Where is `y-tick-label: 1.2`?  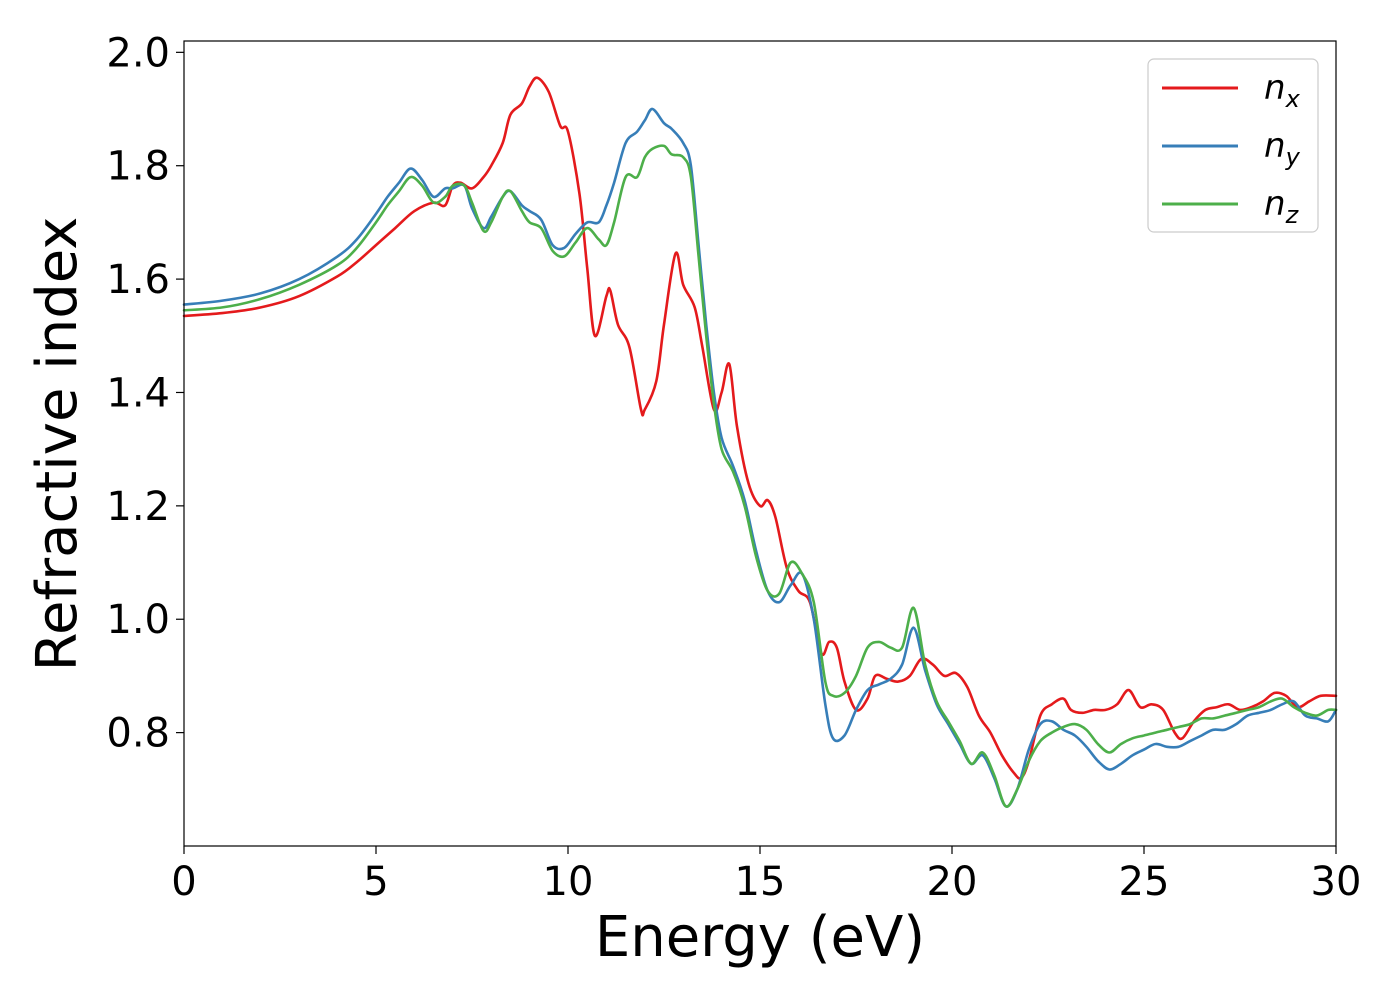 y-tick-label: 1.2 is located at coordinates (138, 507).